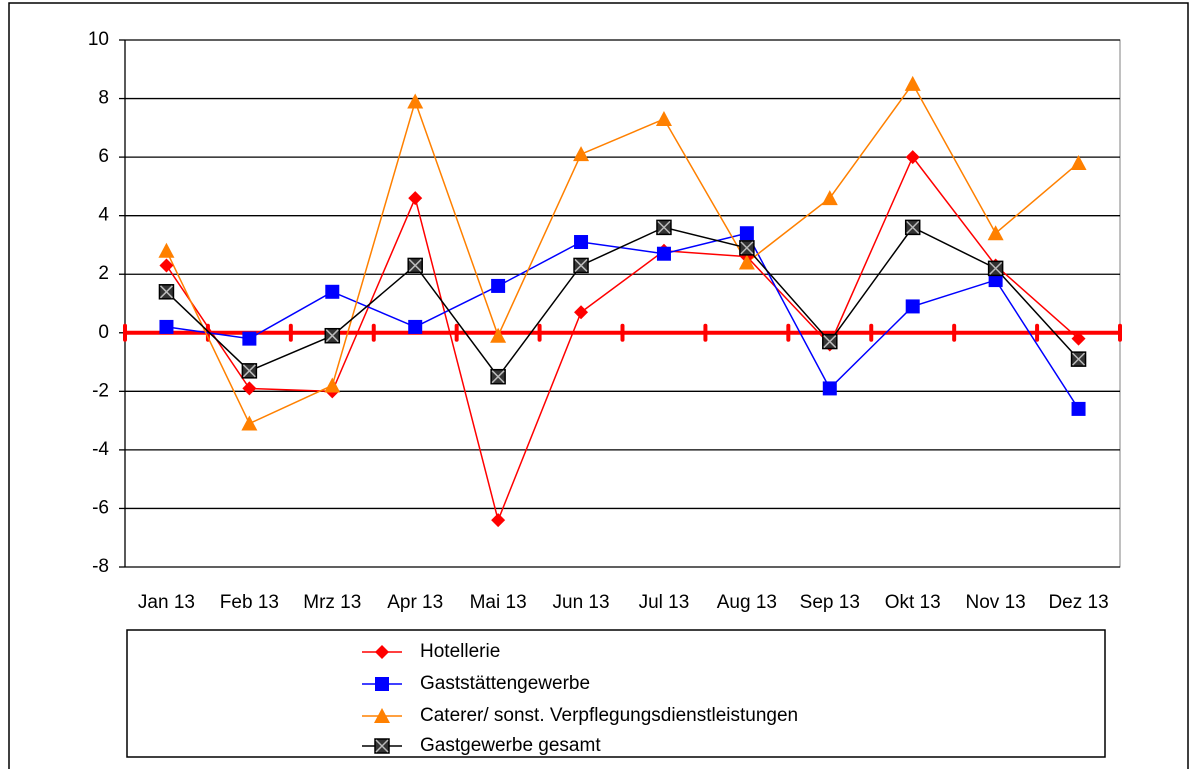  Describe the element at coordinates (616, 693) in the screenshot. I see `legend-box` at that location.